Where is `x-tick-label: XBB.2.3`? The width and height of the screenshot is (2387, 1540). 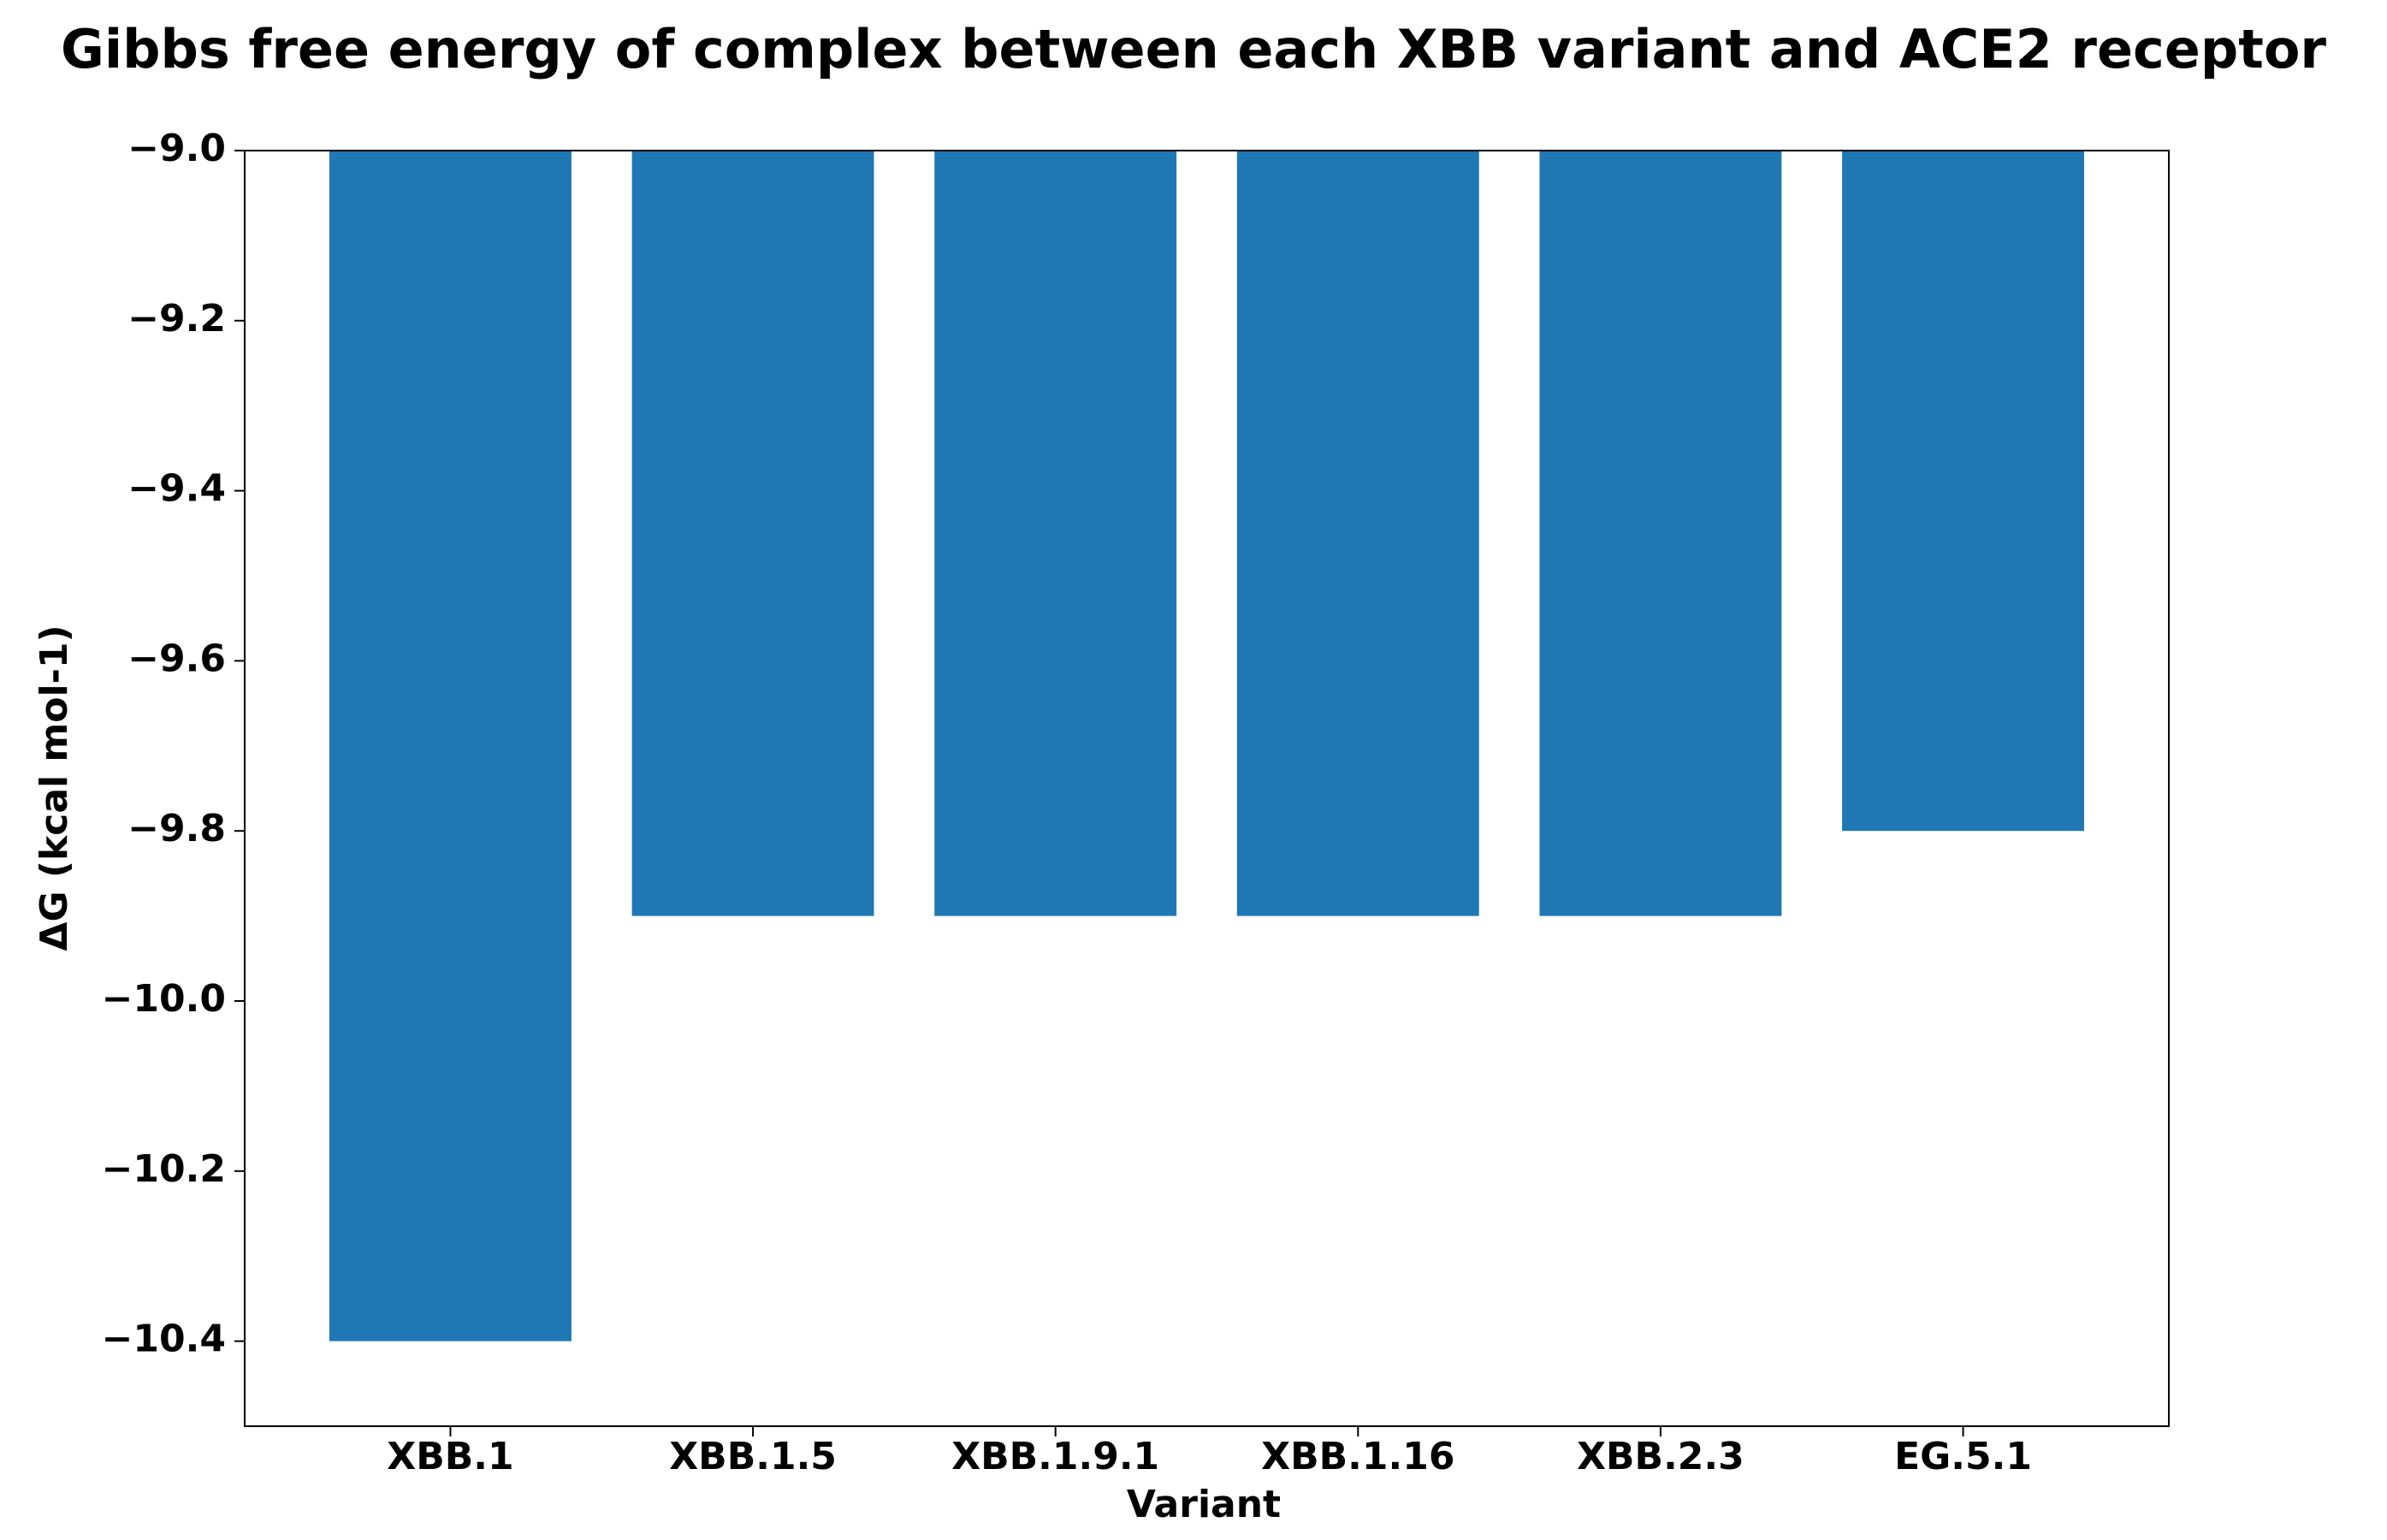 x-tick-label: XBB.2.3 is located at coordinates (1660, 1456).